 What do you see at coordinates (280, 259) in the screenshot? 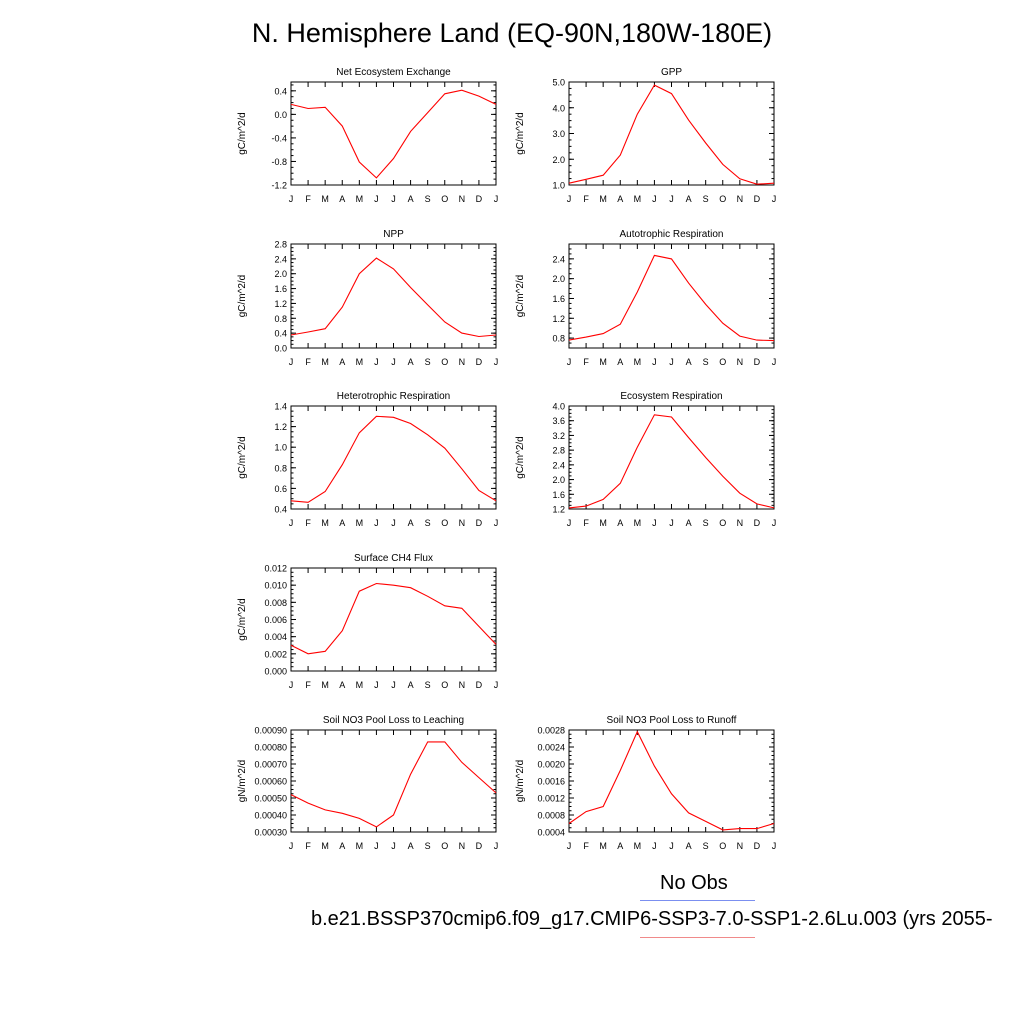
I see `y-tick-label: 2.4` at bounding box center [280, 259].